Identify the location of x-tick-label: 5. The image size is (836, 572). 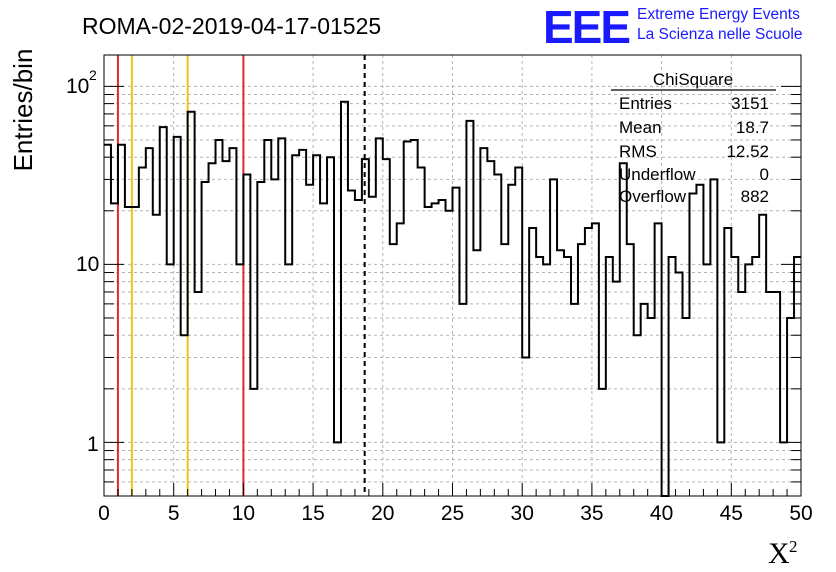
(174, 513).